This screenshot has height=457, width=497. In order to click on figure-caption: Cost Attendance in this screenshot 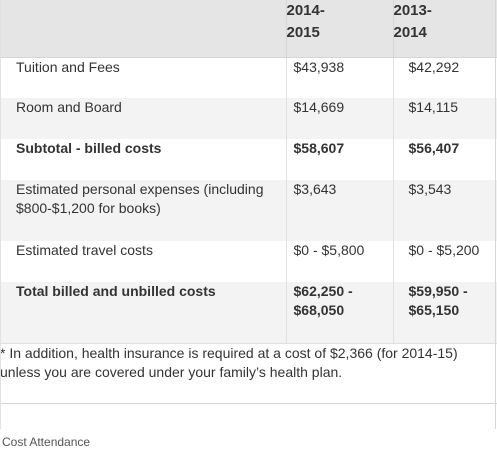, I will do `click(46, 442)`.